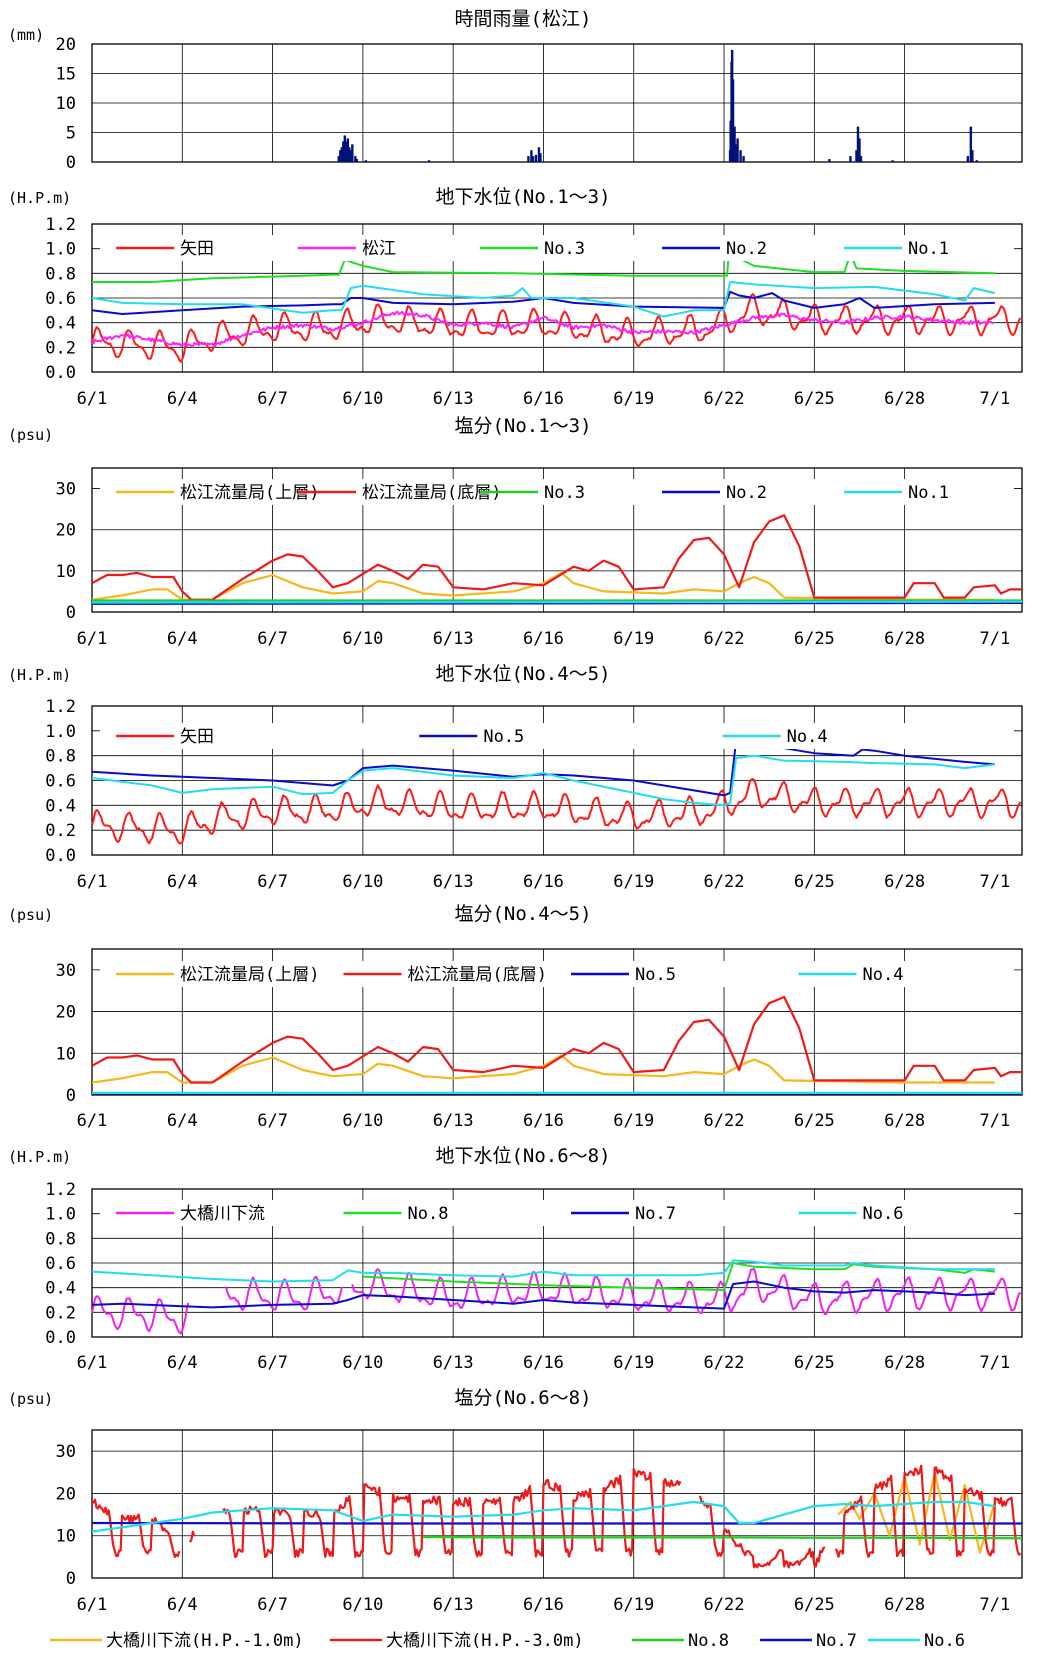 The height and width of the screenshot is (1655, 1046). What do you see at coordinates (222, 1214) in the screenshot?
I see `gw68-legend-label: 大橋川下流` at bounding box center [222, 1214].